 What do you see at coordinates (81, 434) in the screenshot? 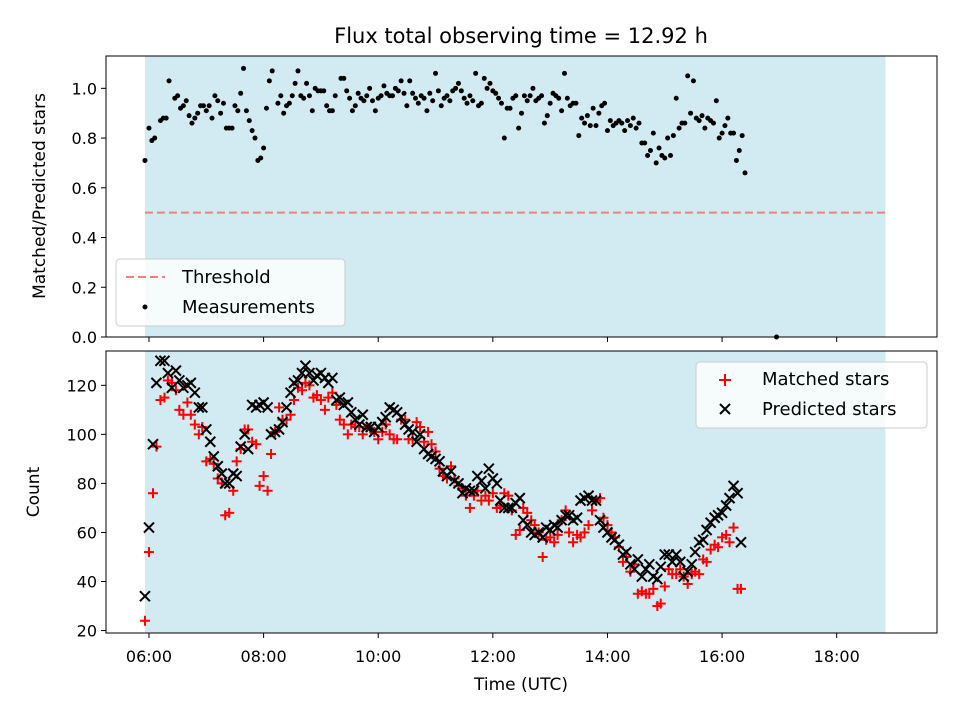
I see `counts-y-tick-label: 100` at bounding box center [81, 434].